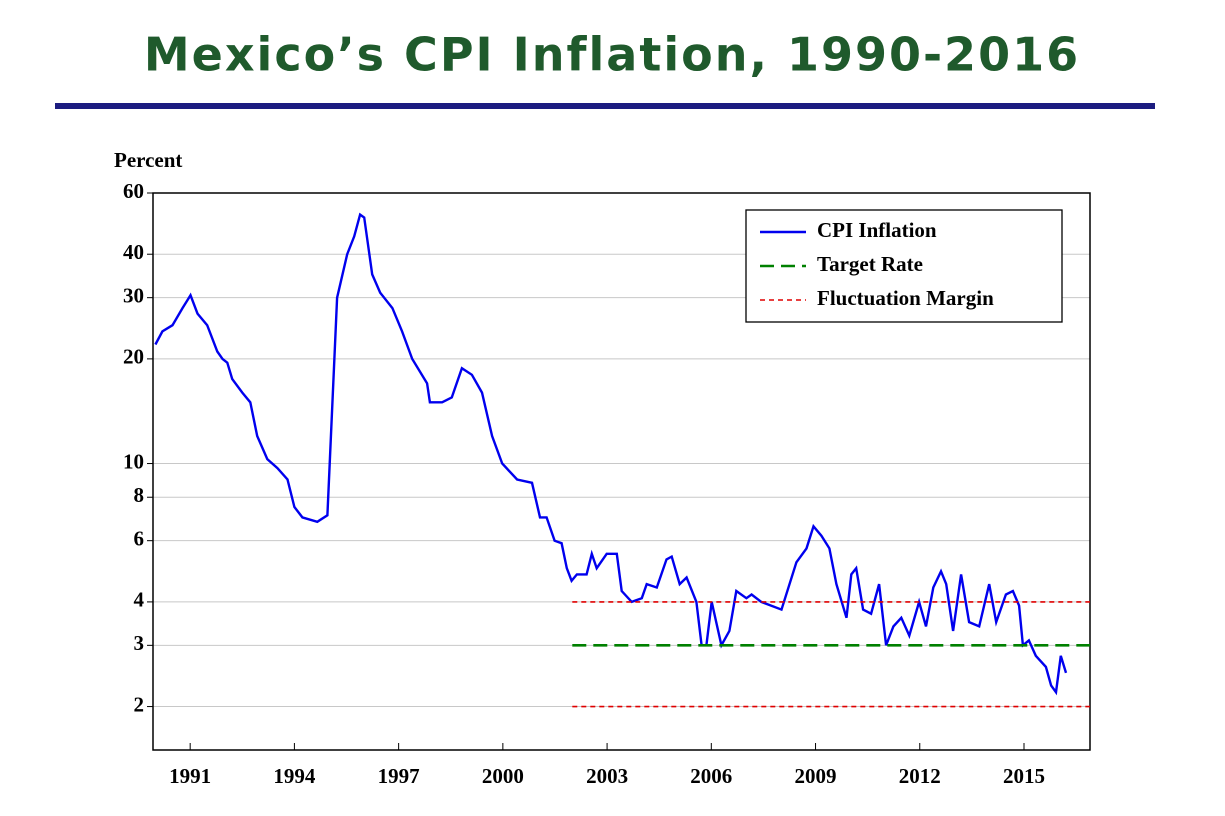 This screenshot has height=816, width=1225. I want to click on y-tick-label: 8, so click(139, 495).